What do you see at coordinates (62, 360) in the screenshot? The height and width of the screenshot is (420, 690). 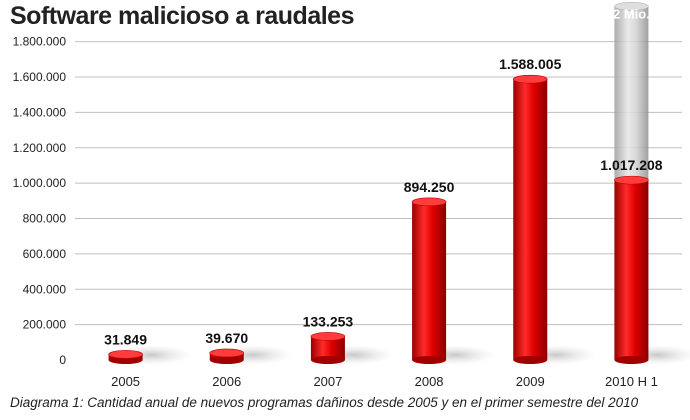 I see `y-tick-label: 0` at bounding box center [62, 360].